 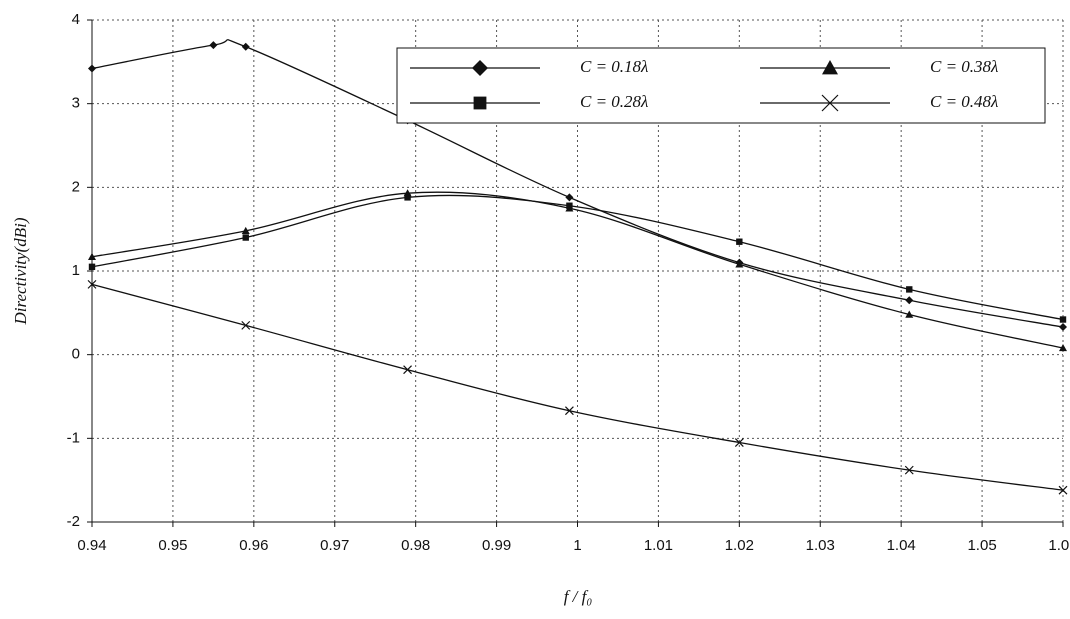 What do you see at coordinates (981, 545) in the screenshot?
I see `x-tick-label: 1.05` at bounding box center [981, 545].